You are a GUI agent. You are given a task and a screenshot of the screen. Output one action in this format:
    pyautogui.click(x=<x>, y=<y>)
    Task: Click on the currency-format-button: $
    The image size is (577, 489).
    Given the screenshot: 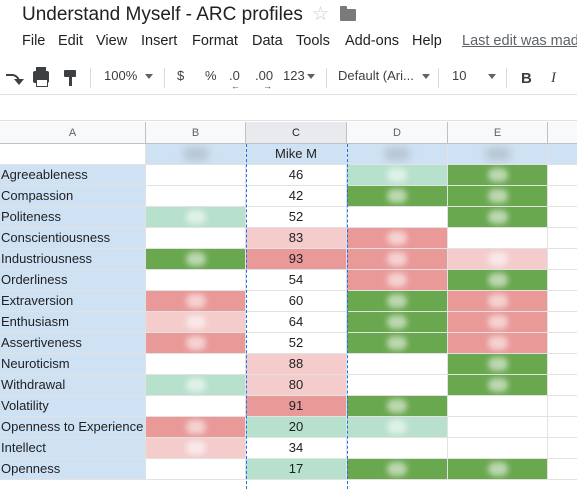 What is the action you would take?
    pyautogui.click(x=181, y=75)
    